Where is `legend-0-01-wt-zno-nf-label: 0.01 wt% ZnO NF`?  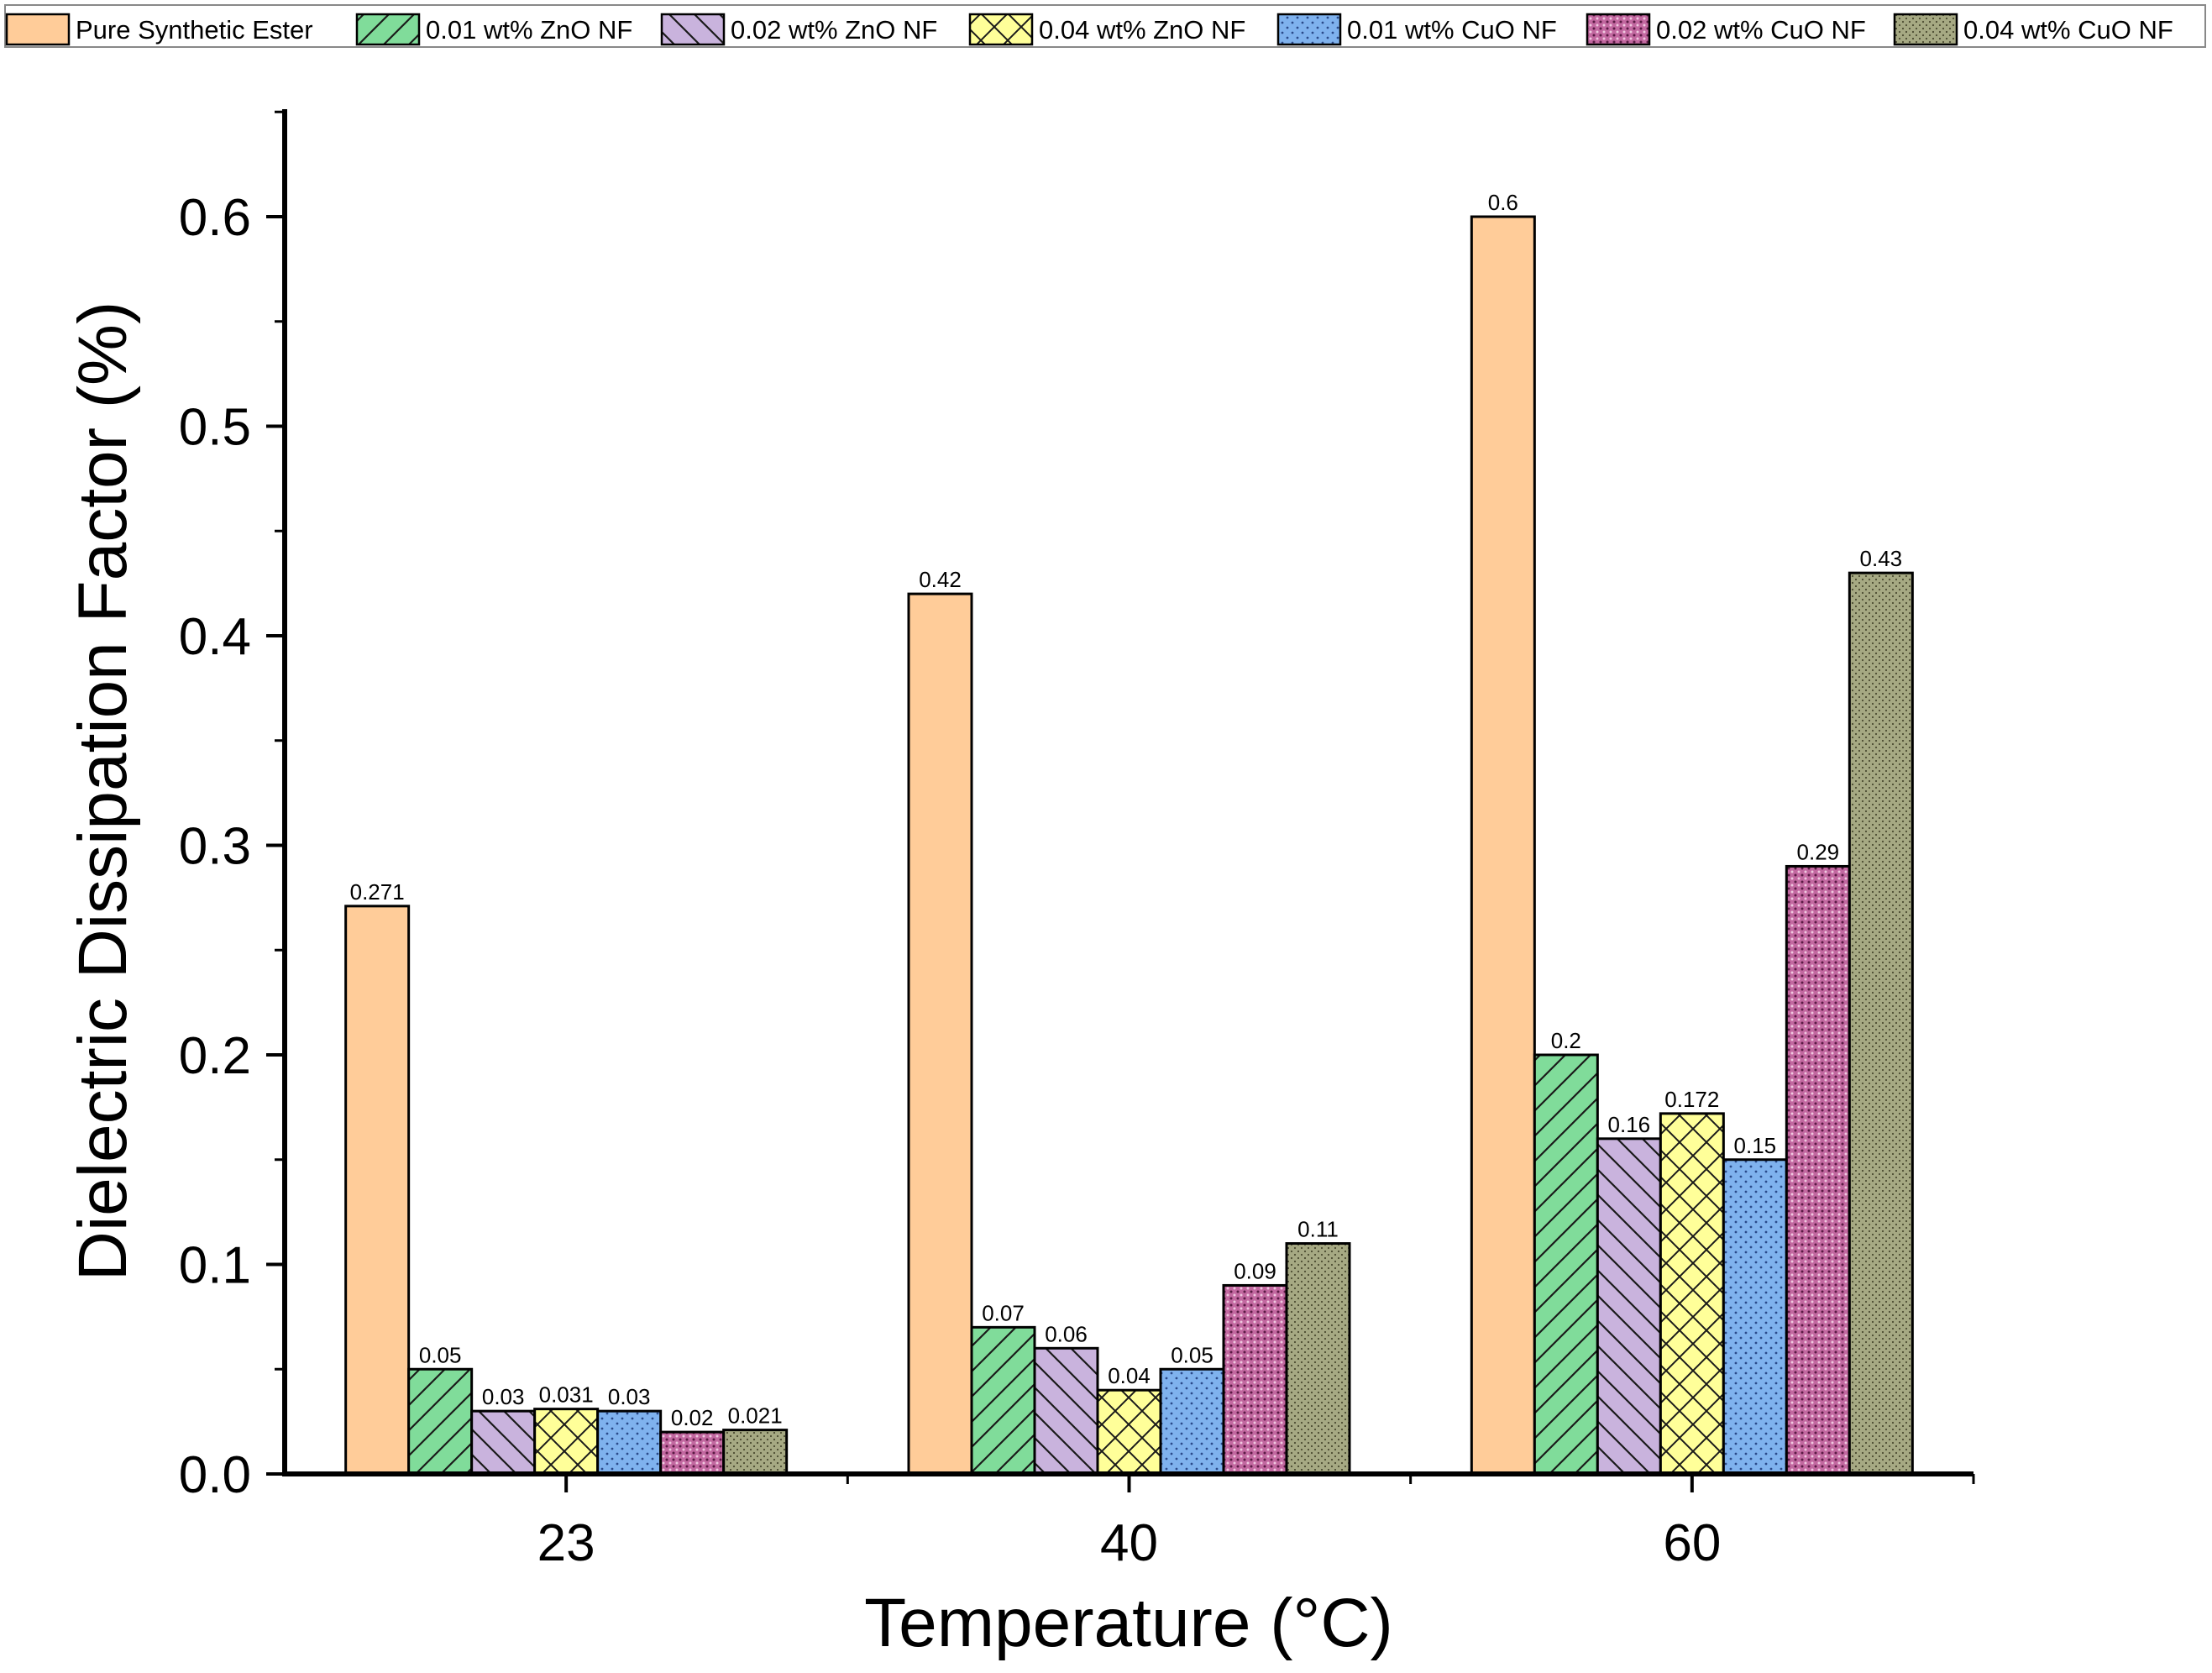
legend-0-01-wt-zno-nf-label: 0.01 wt% ZnO NF is located at coordinates (529, 30).